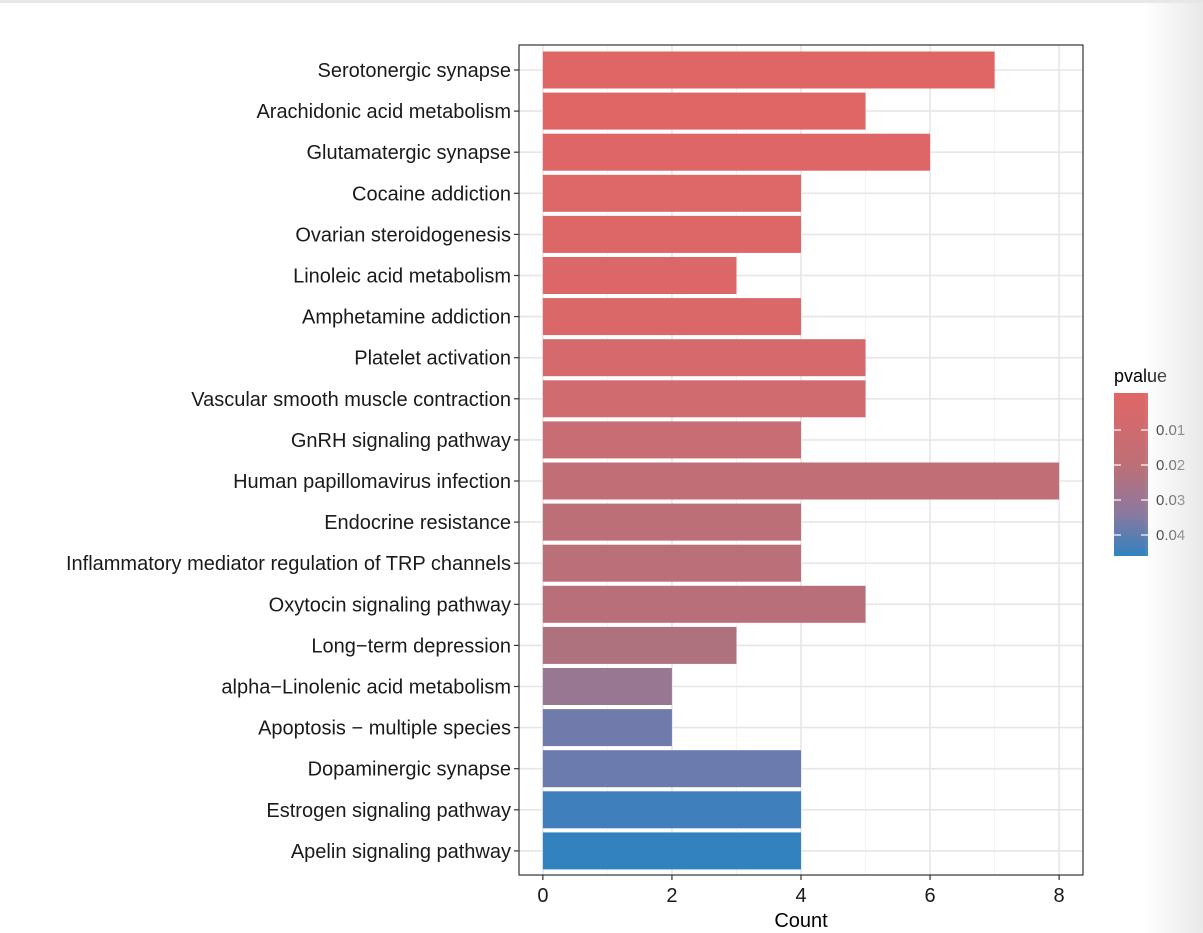 This screenshot has width=1203, height=933. What do you see at coordinates (390, 605) in the screenshot?
I see `y-tick-label: Oxytocin signaling pathway` at bounding box center [390, 605].